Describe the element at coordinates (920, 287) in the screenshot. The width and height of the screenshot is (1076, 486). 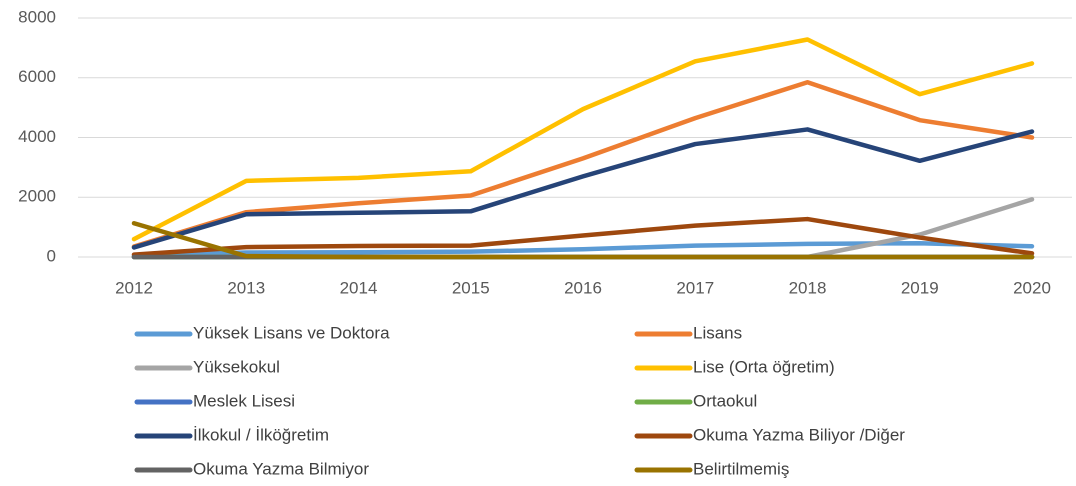
I see `x-tick-label: 2019` at that location.